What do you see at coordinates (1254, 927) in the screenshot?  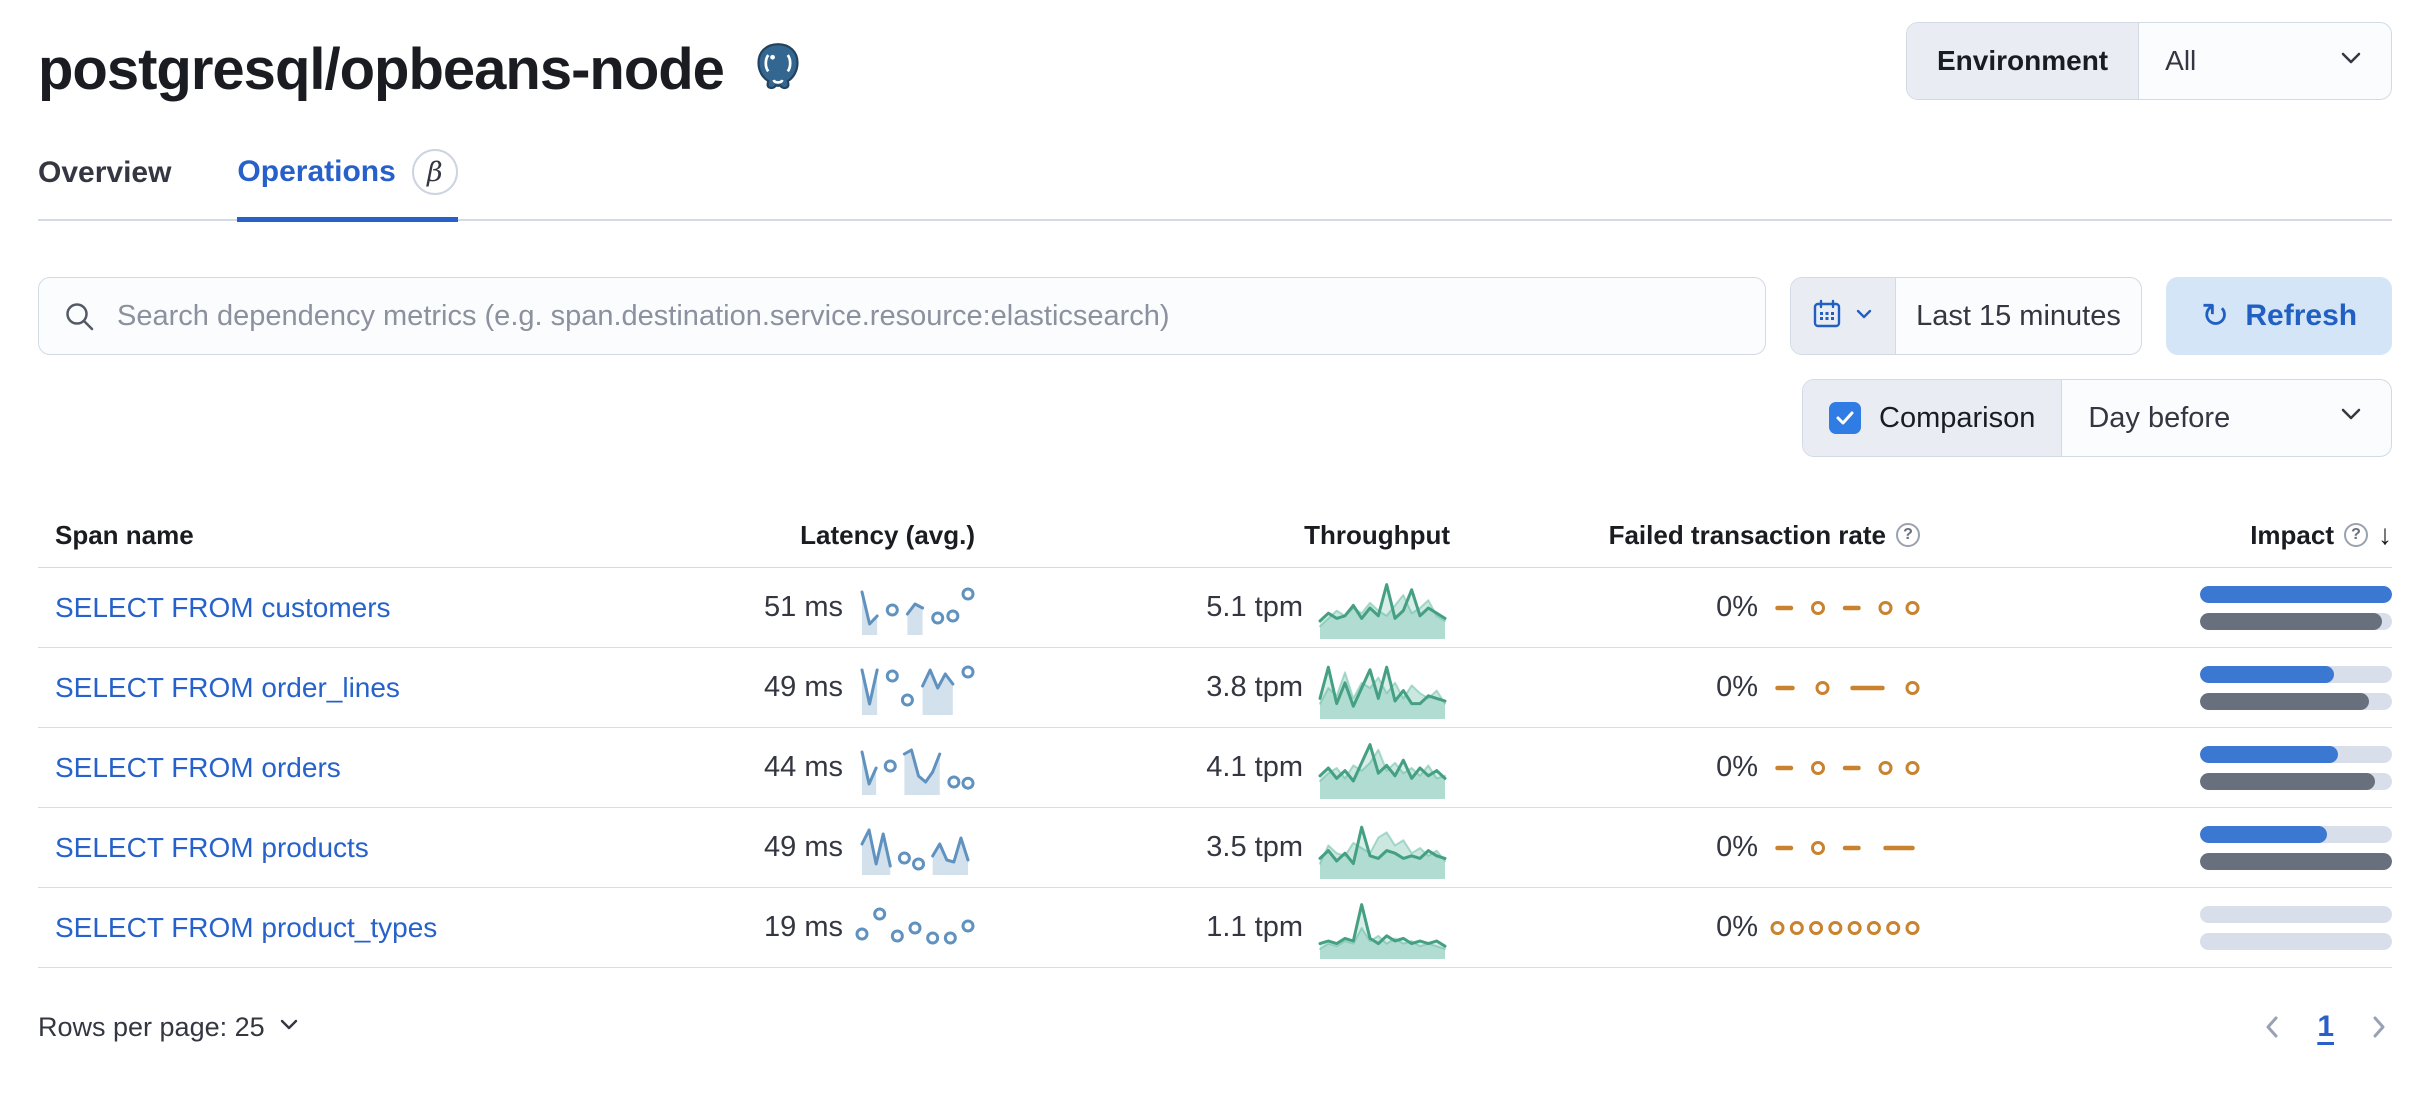 I see `throughput-value: 1.1 tpm` at bounding box center [1254, 927].